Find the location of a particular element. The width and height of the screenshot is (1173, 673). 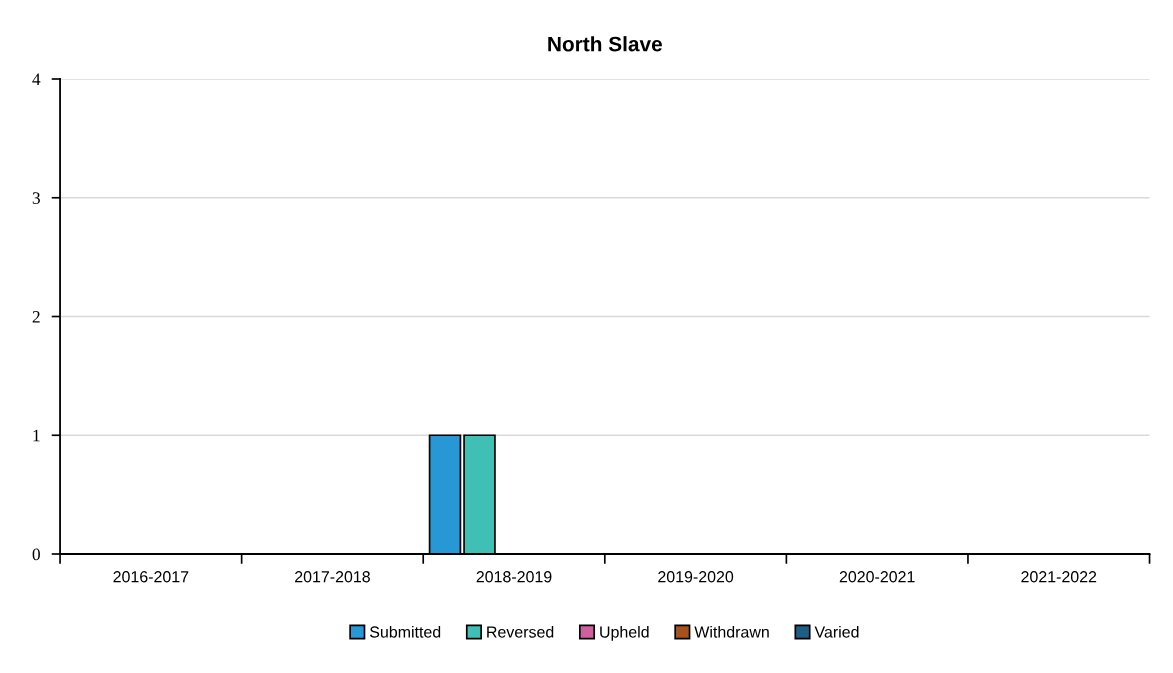

legend-label: Withdrawn is located at coordinates (731, 631).